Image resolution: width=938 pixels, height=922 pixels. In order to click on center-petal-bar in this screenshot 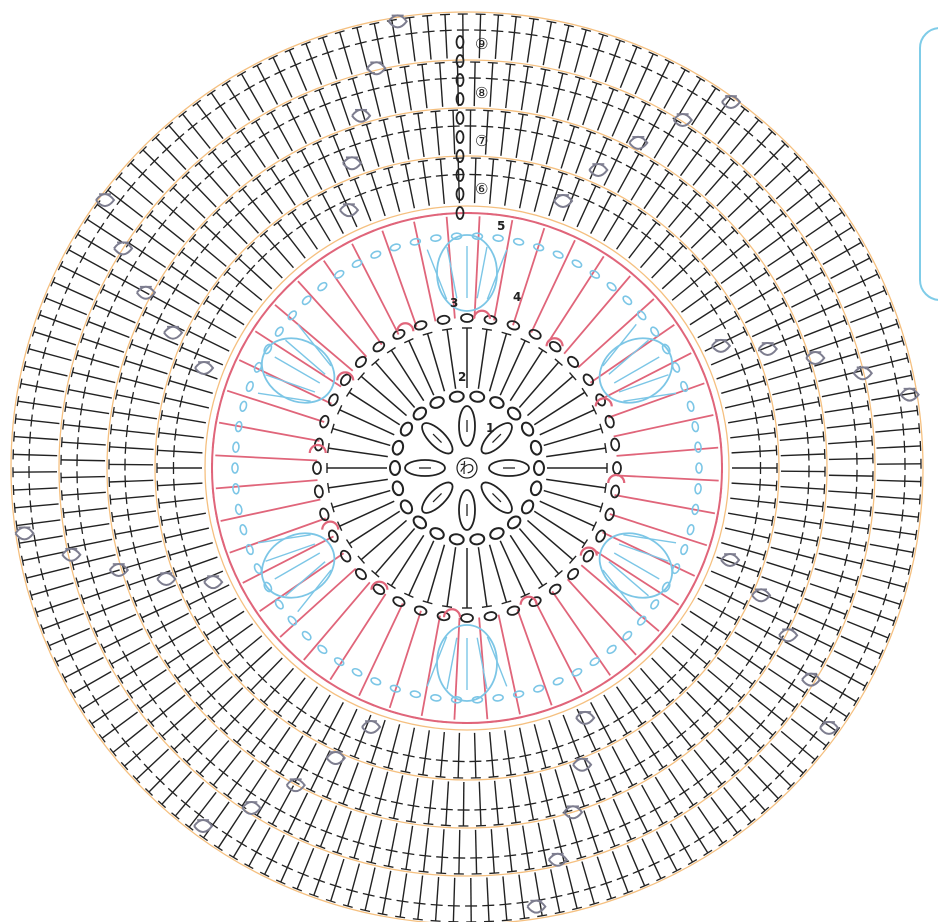, I will do `click(437, 497)`.